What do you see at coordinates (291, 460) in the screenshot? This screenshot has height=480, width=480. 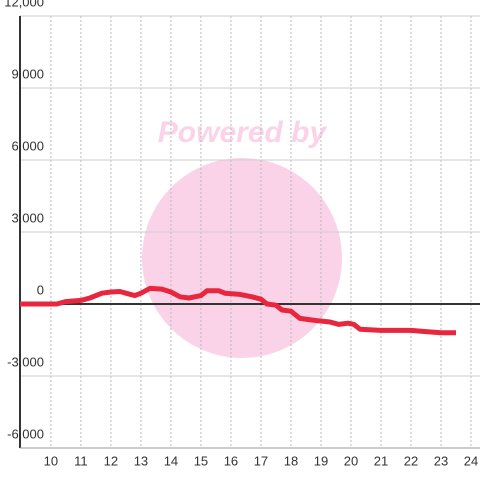 I see `x-tick-label: 18` at bounding box center [291, 460].